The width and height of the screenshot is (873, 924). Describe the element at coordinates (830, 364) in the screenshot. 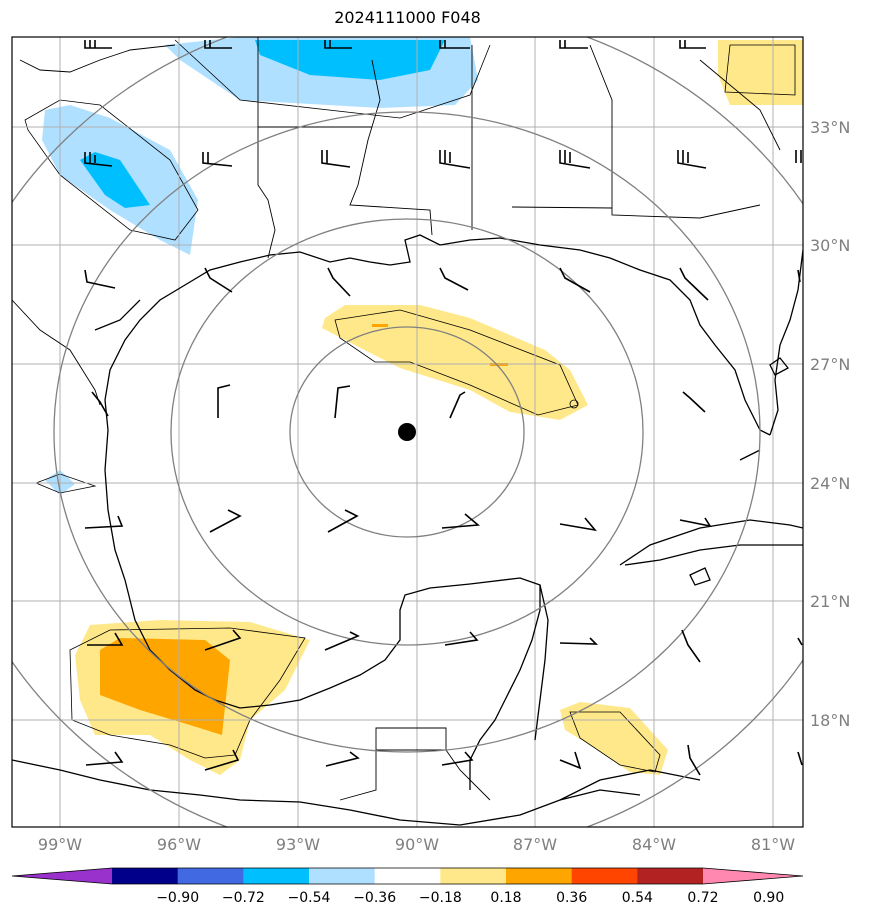

I see `lat-label: 27°N` at that location.